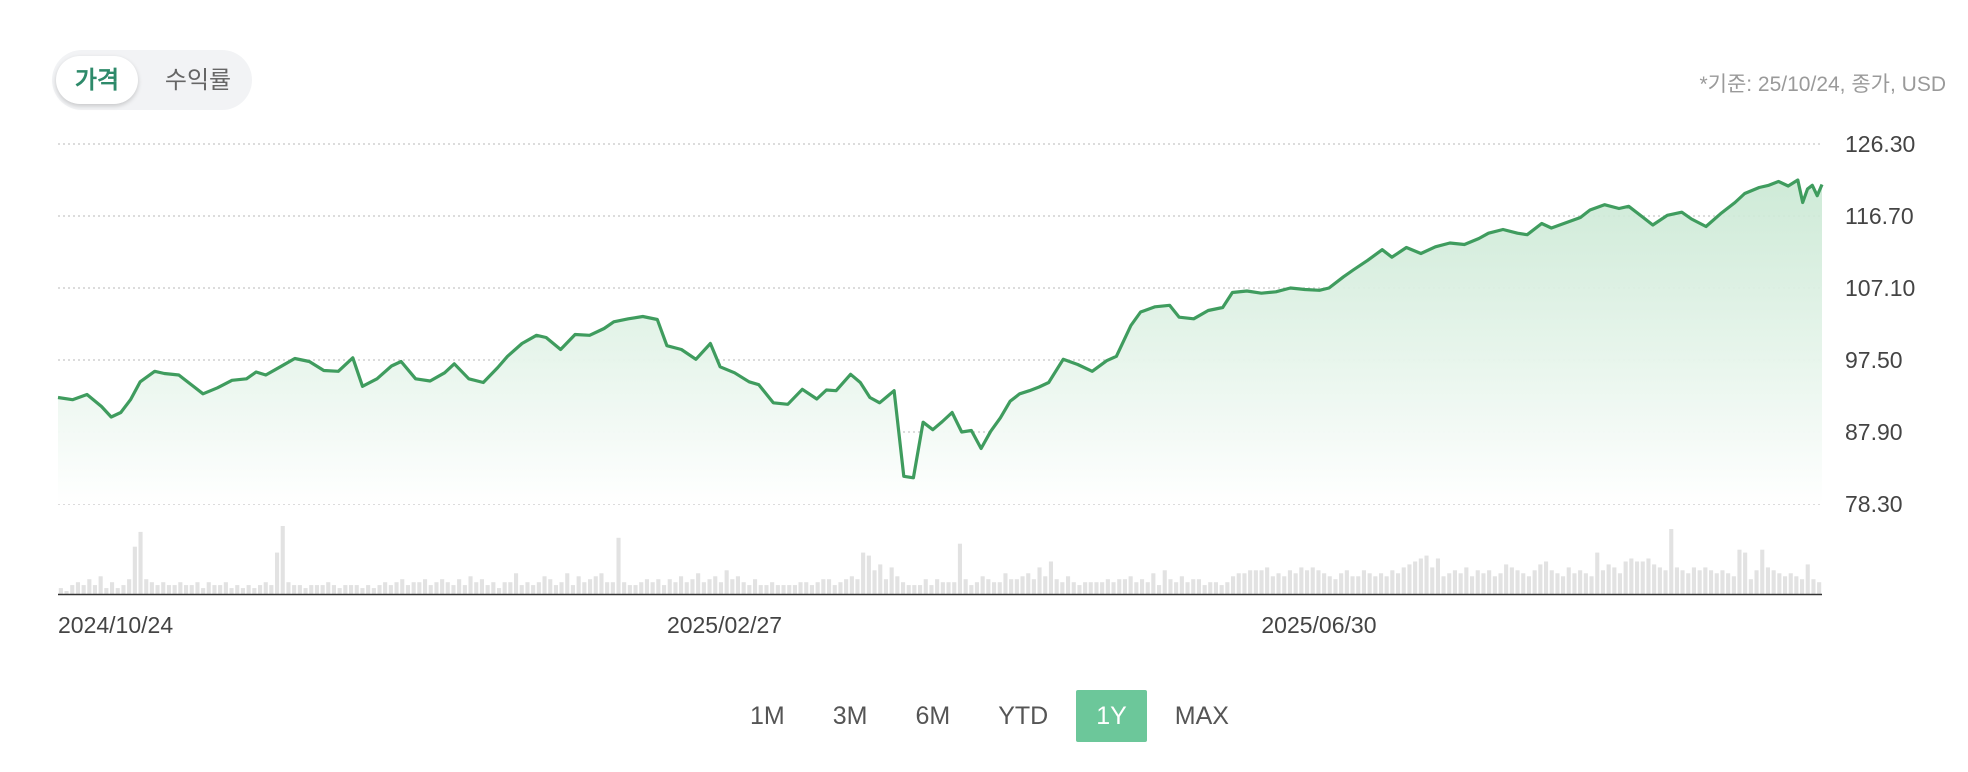 The width and height of the screenshot is (1968, 772). Describe the element at coordinates (1111, 716) in the screenshot. I see `range-1y-button: 1Y` at that location.